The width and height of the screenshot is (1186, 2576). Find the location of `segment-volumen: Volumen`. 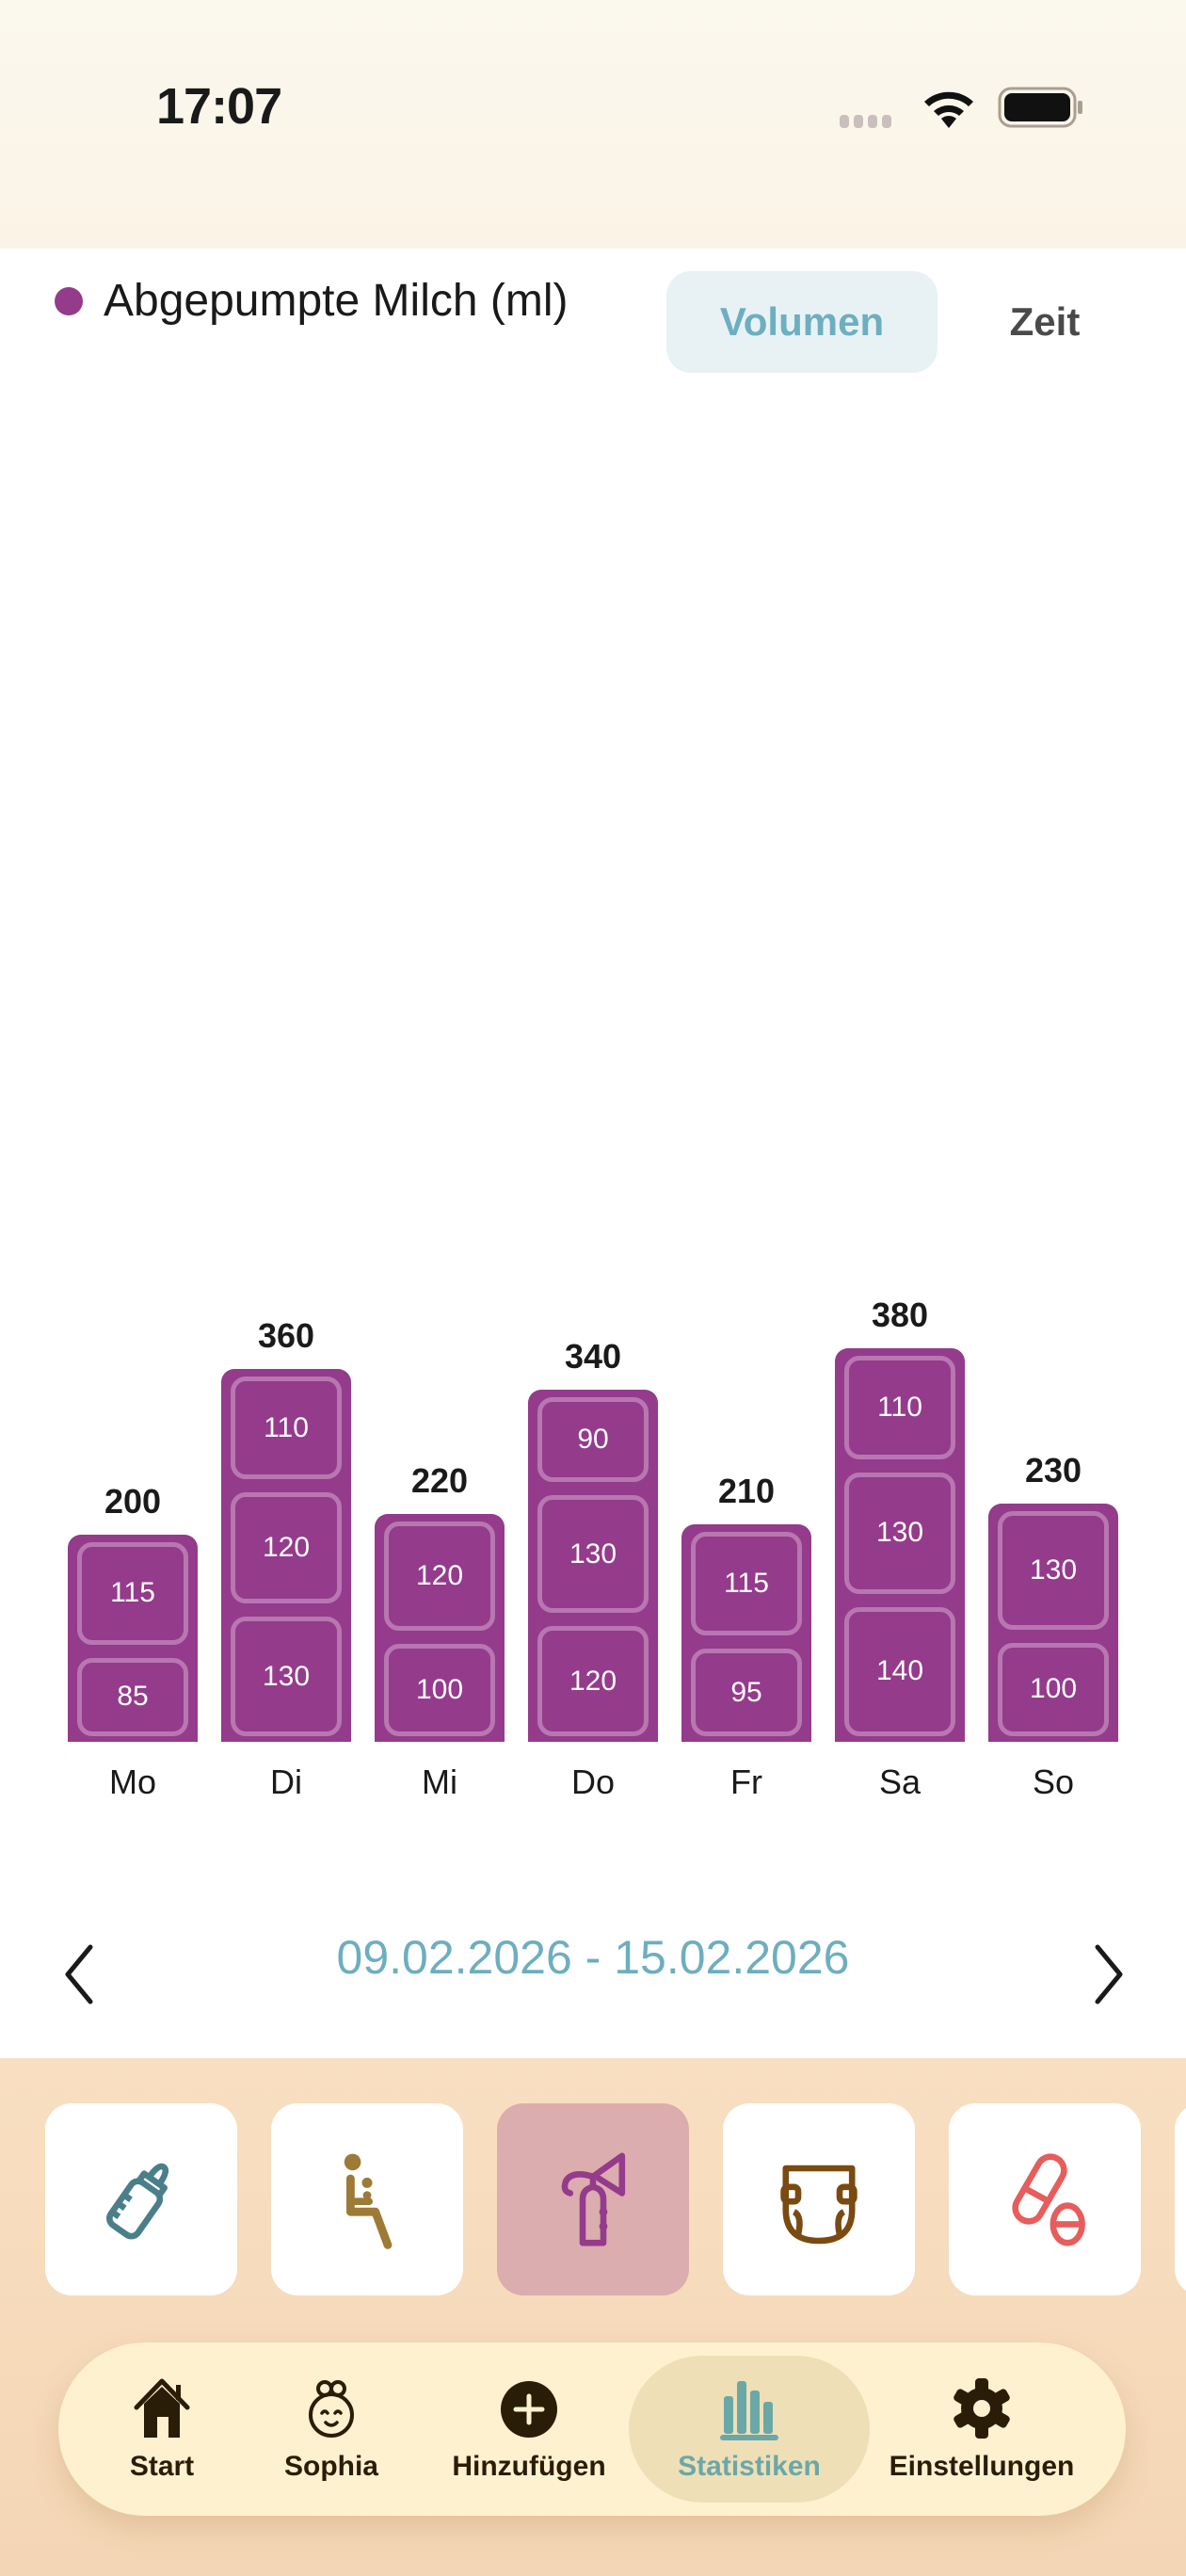

segment-volumen: Volumen is located at coordinates (802, 322).